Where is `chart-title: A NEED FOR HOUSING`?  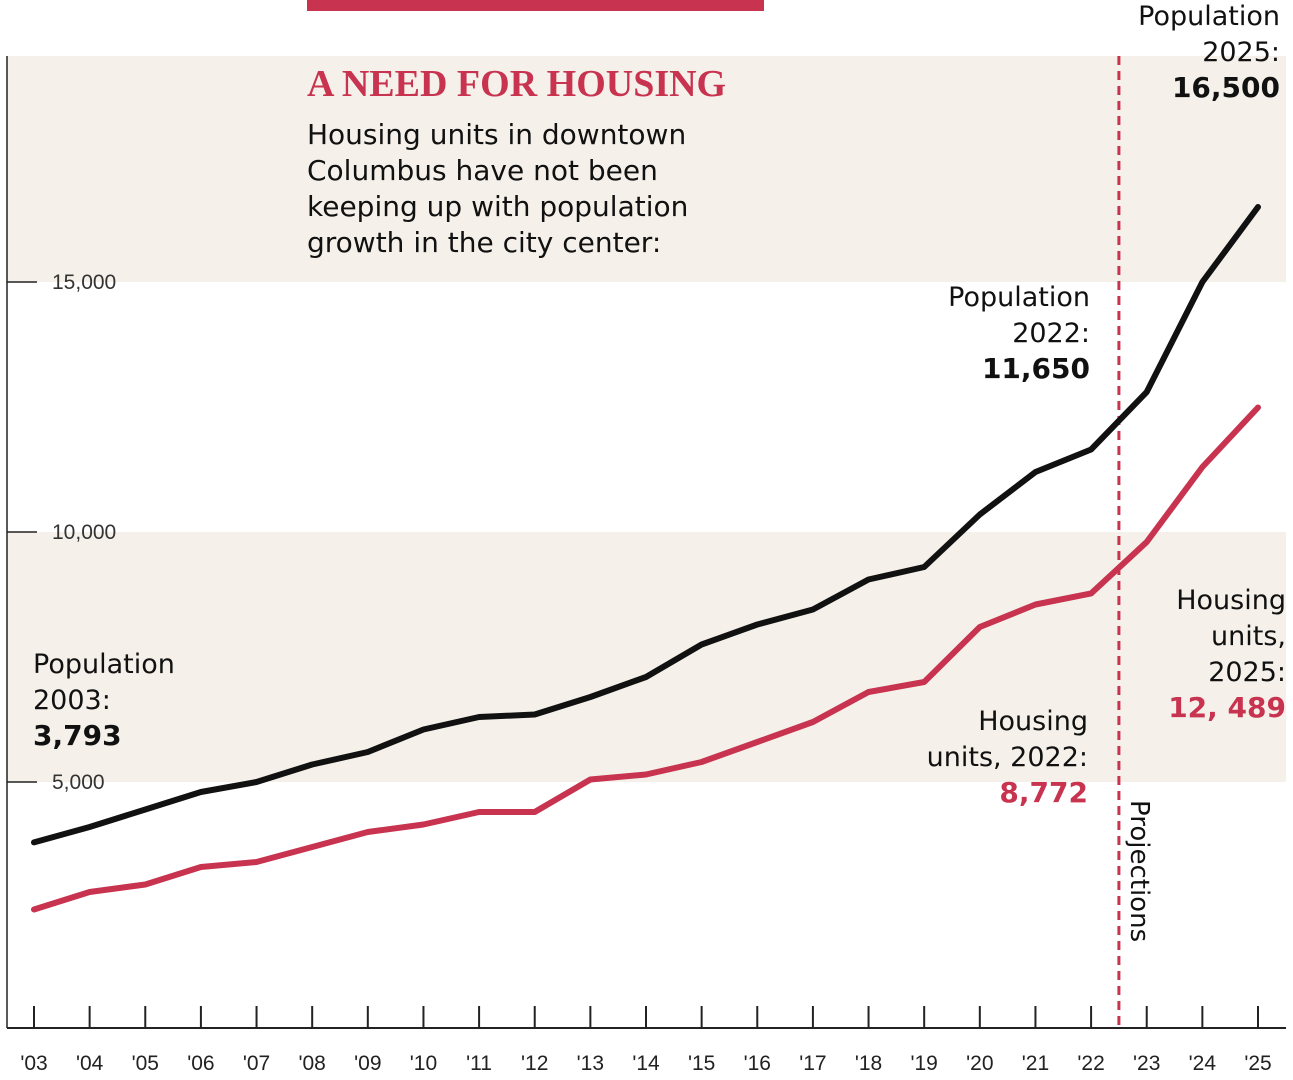
chart-title: A NEED FOR HOUSING is located at coordinates (516, 84).